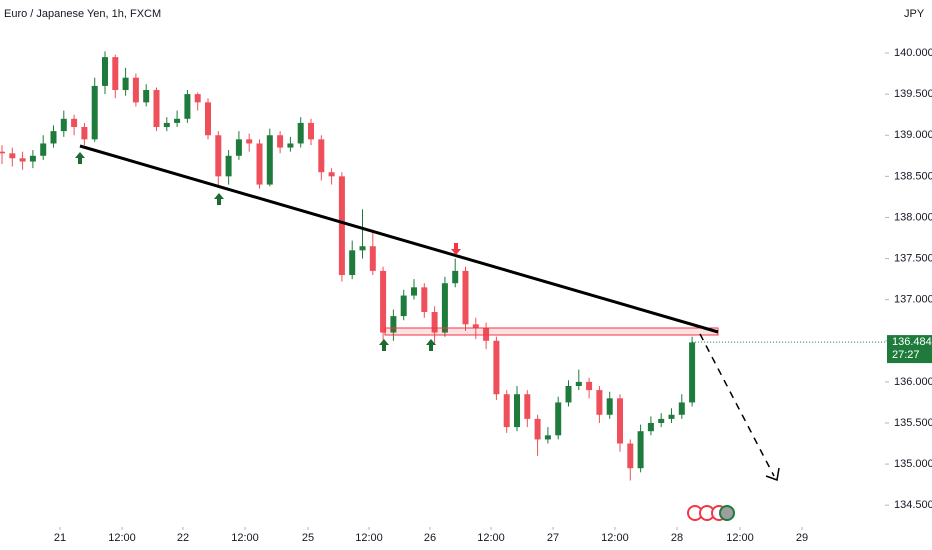  What do you see at coordinates (711, 513) in the screenshot?
I see `event-icons` at bounding box center [711, 513].